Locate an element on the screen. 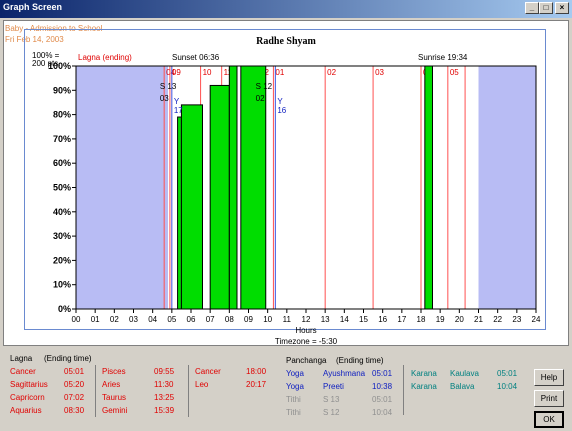 This screenshot has width=572, height=431. lagna-time: 18:00 is located at coordinates (256, 371).